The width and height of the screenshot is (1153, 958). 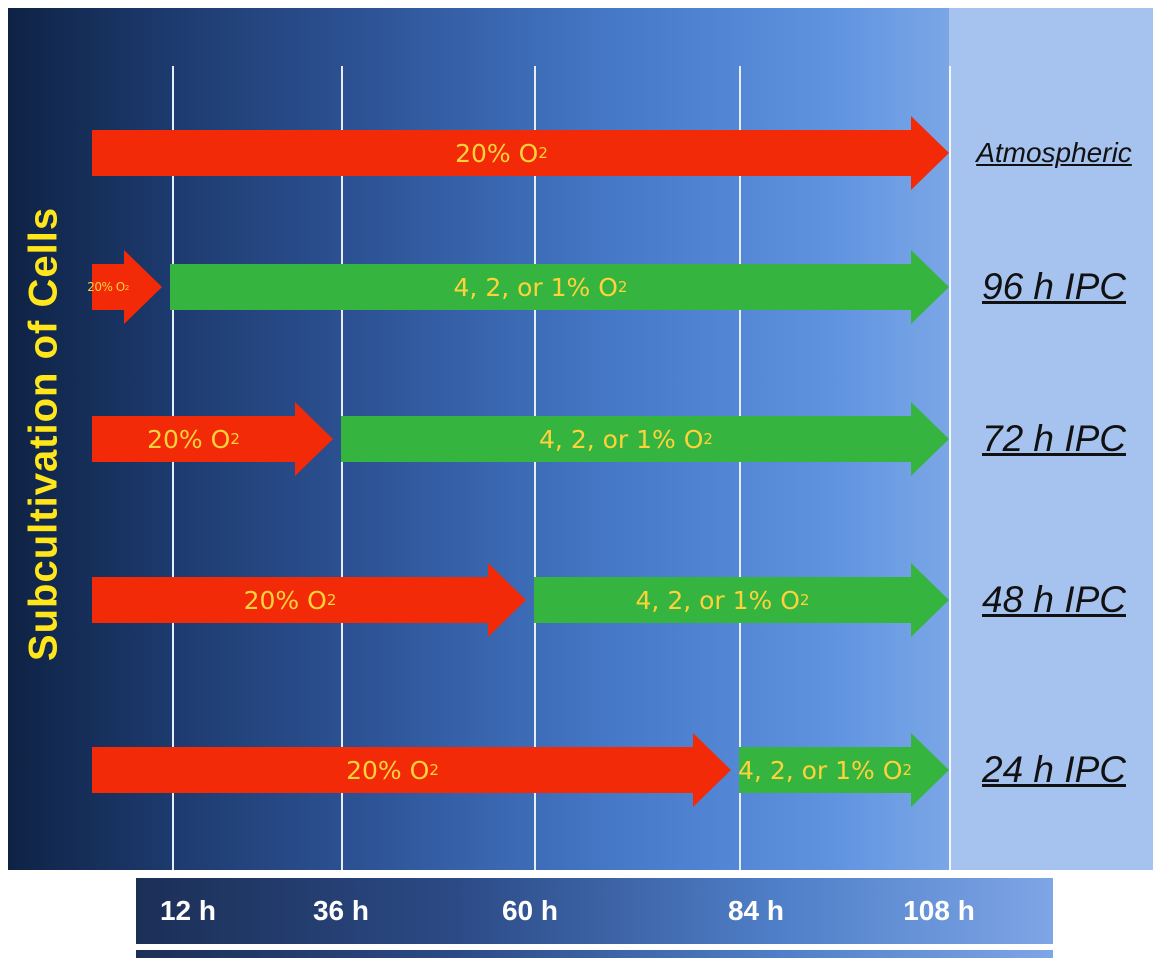 I want to click on gridline-36h, so click(x=342, y=468).